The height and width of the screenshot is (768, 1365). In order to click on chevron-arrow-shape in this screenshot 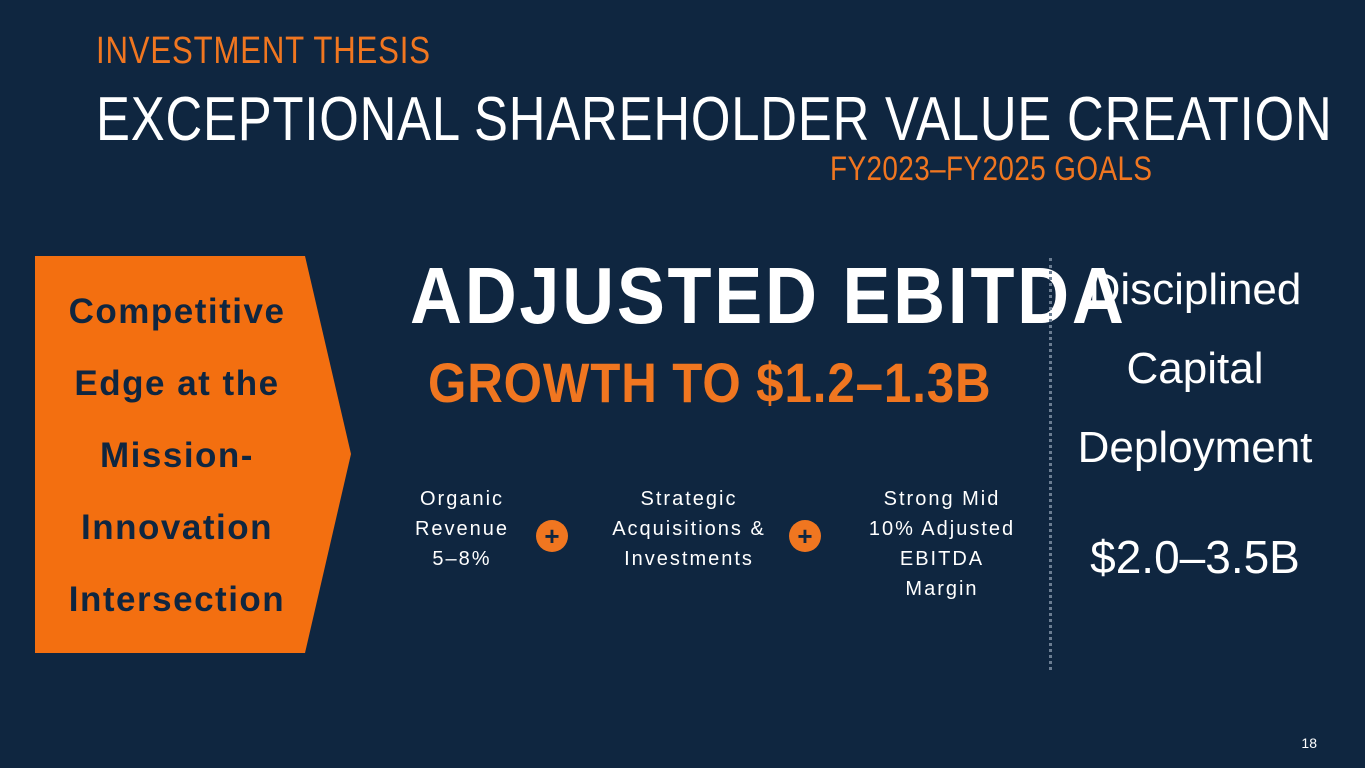, I will do `click(193, 454)`.